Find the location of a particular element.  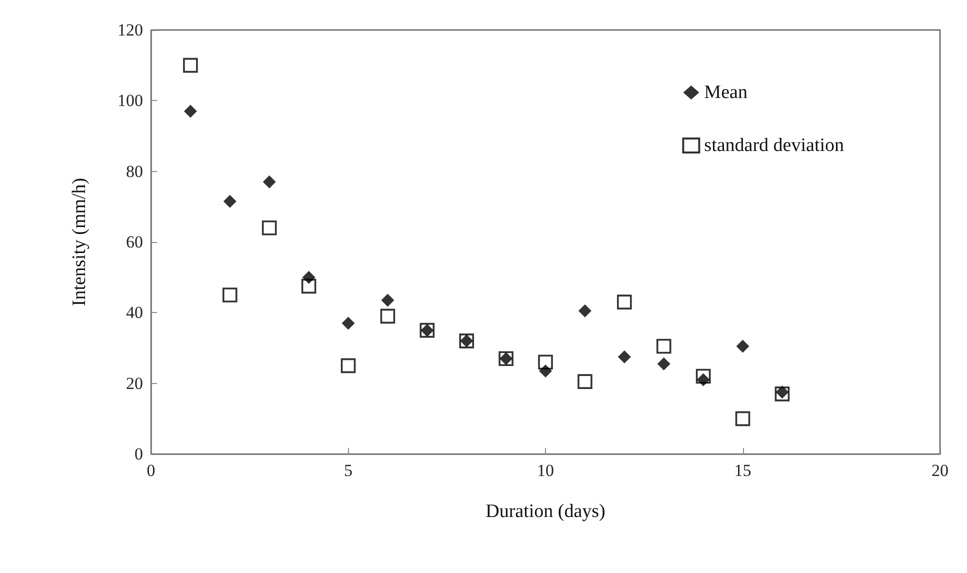

x-tick-label: 10 is located at coordinates (545, 470).